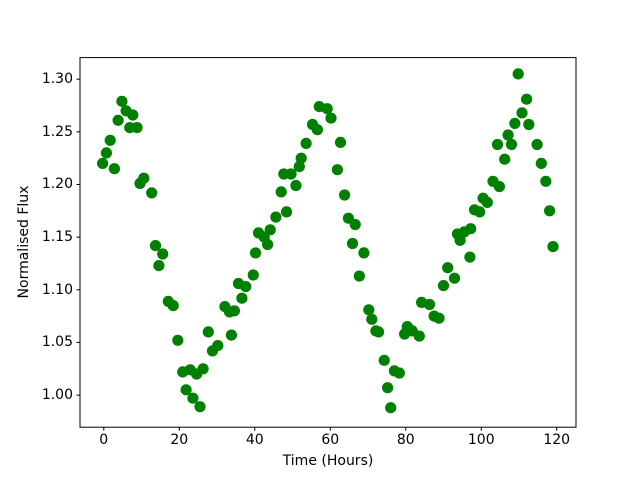  Describe the element at coordinates (481, 440) in the screenshot. I see `x-tick-label: 100` at that location.